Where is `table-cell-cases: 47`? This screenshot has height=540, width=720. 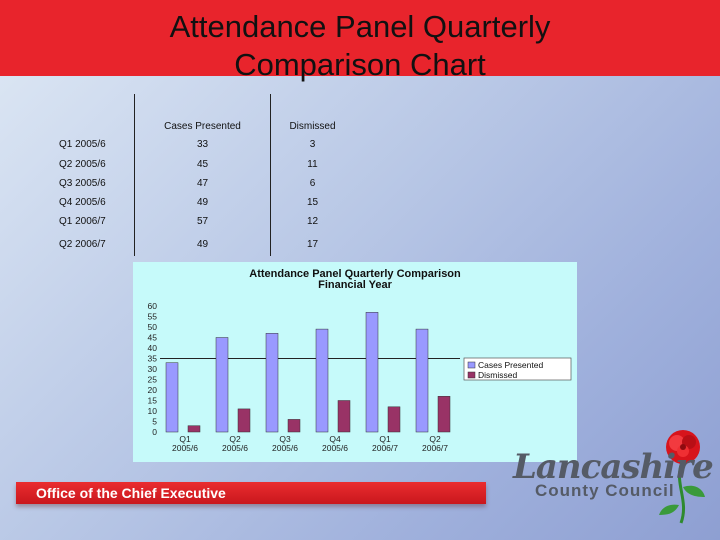 table-cell-cases: 47 is located at coordinates (202, 183).